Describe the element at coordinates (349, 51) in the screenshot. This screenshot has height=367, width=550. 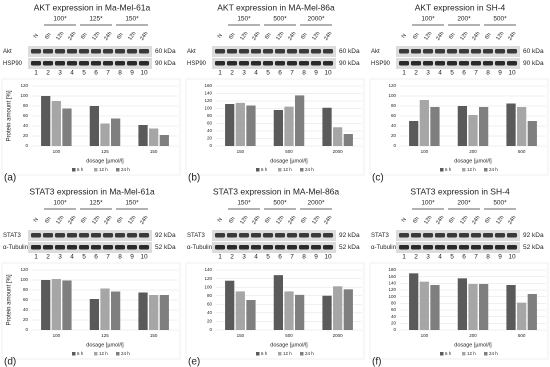
I see `kda-label: 60 kDa` at that location.